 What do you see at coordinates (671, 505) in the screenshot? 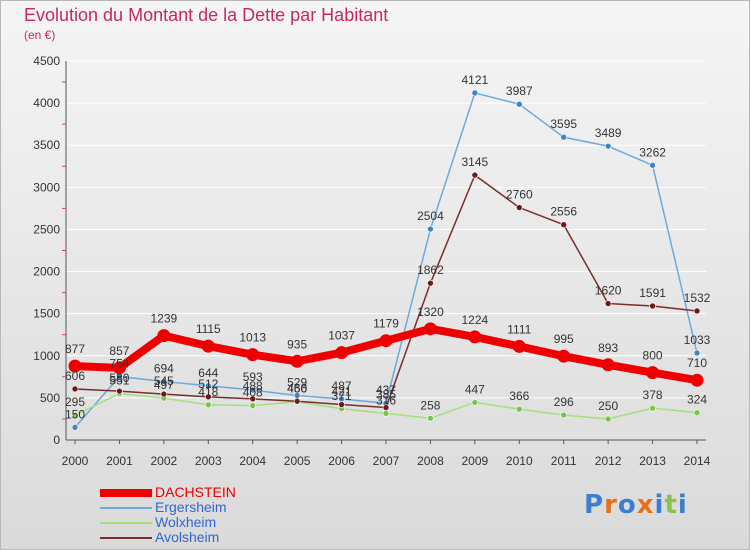
I see `logo-letter: t` at bounding box center [671, 505].